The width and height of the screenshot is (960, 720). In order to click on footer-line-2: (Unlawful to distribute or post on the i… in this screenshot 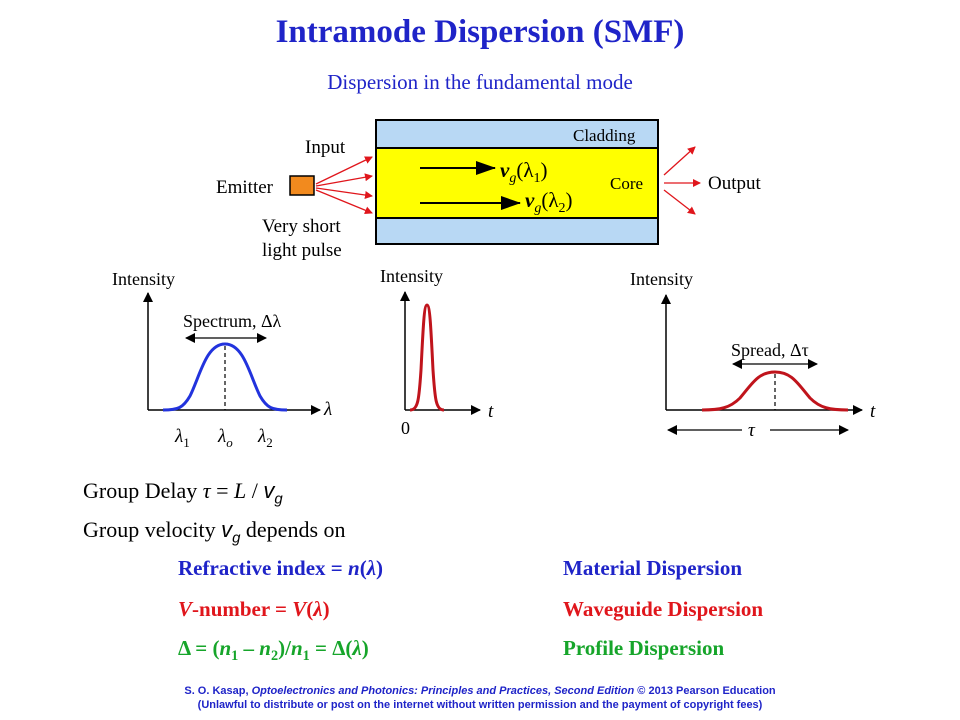, I will do `click(480, 705)`.